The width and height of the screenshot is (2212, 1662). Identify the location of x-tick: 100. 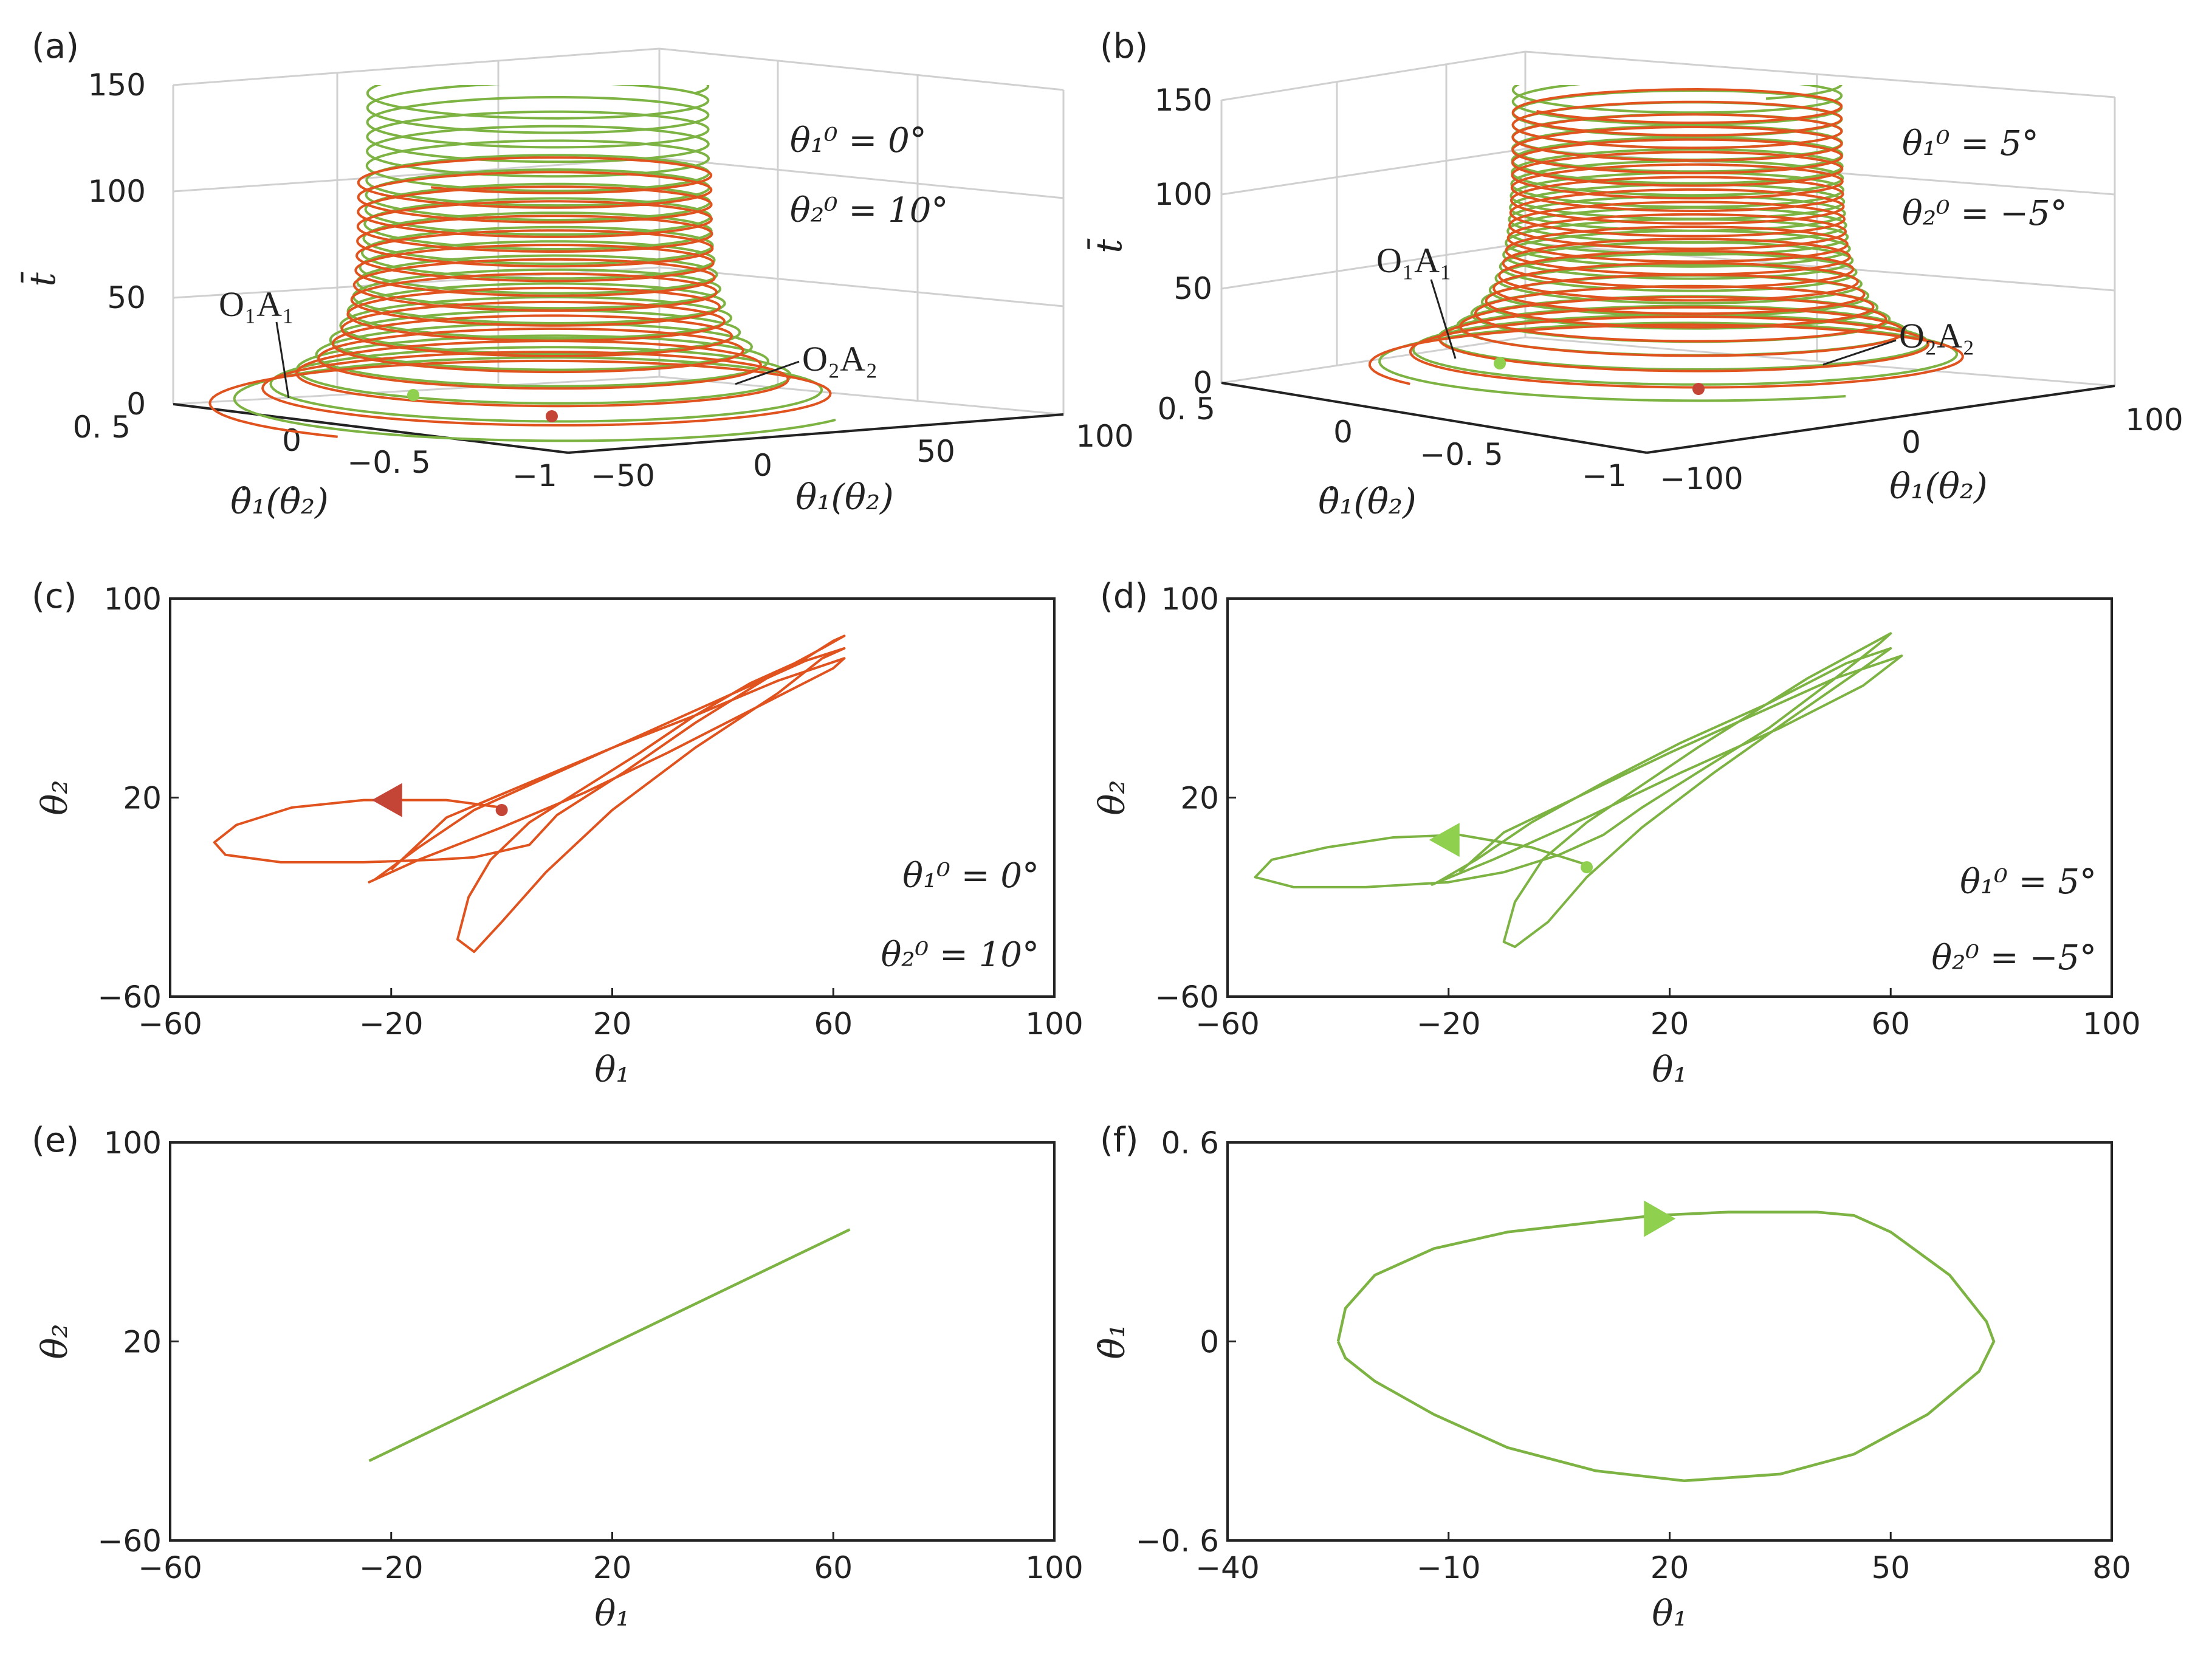
(1104, 436).